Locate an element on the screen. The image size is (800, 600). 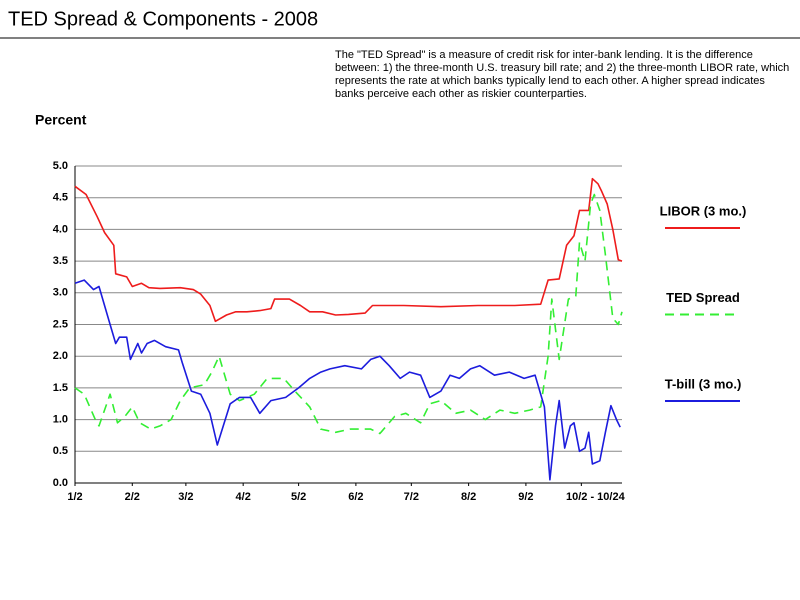
x-tick-label: 10/2 - 10/24 is located at coordinates (596, 497).